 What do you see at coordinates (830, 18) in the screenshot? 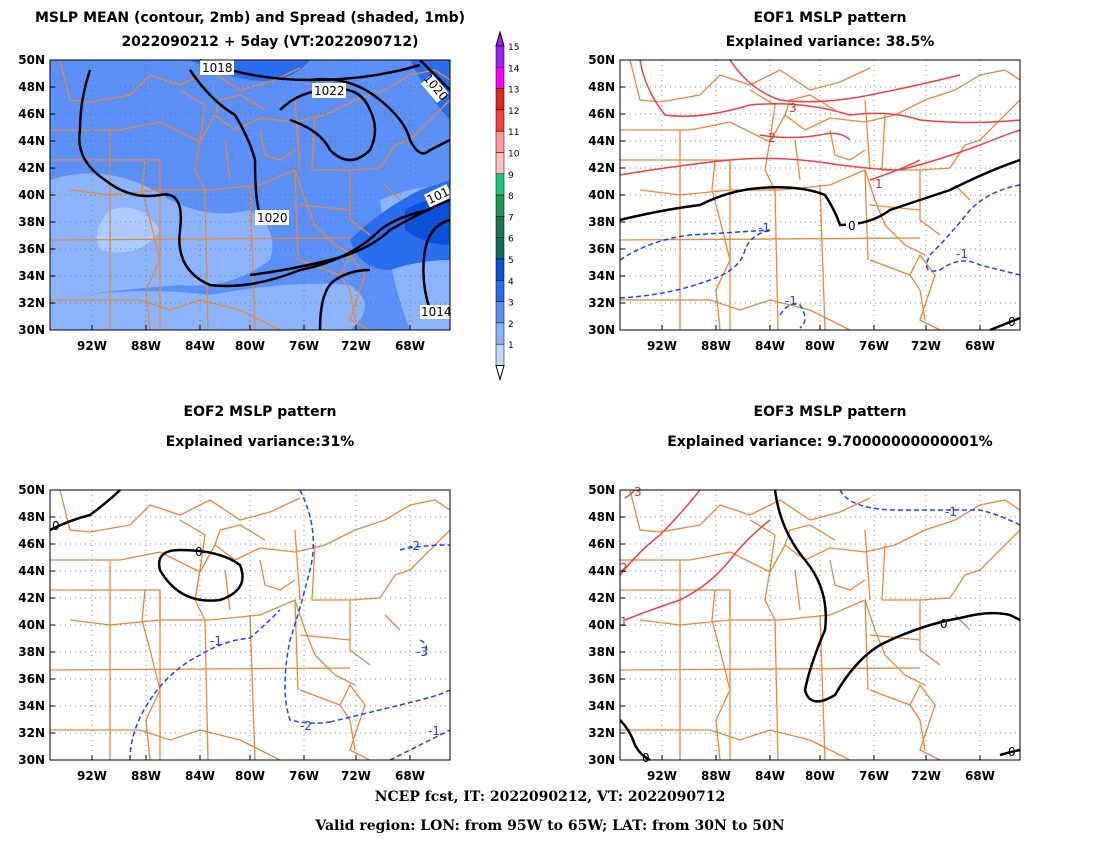
I see `panel2-title: EOF1 MSLP pattern` at bounding box center [830, 18].